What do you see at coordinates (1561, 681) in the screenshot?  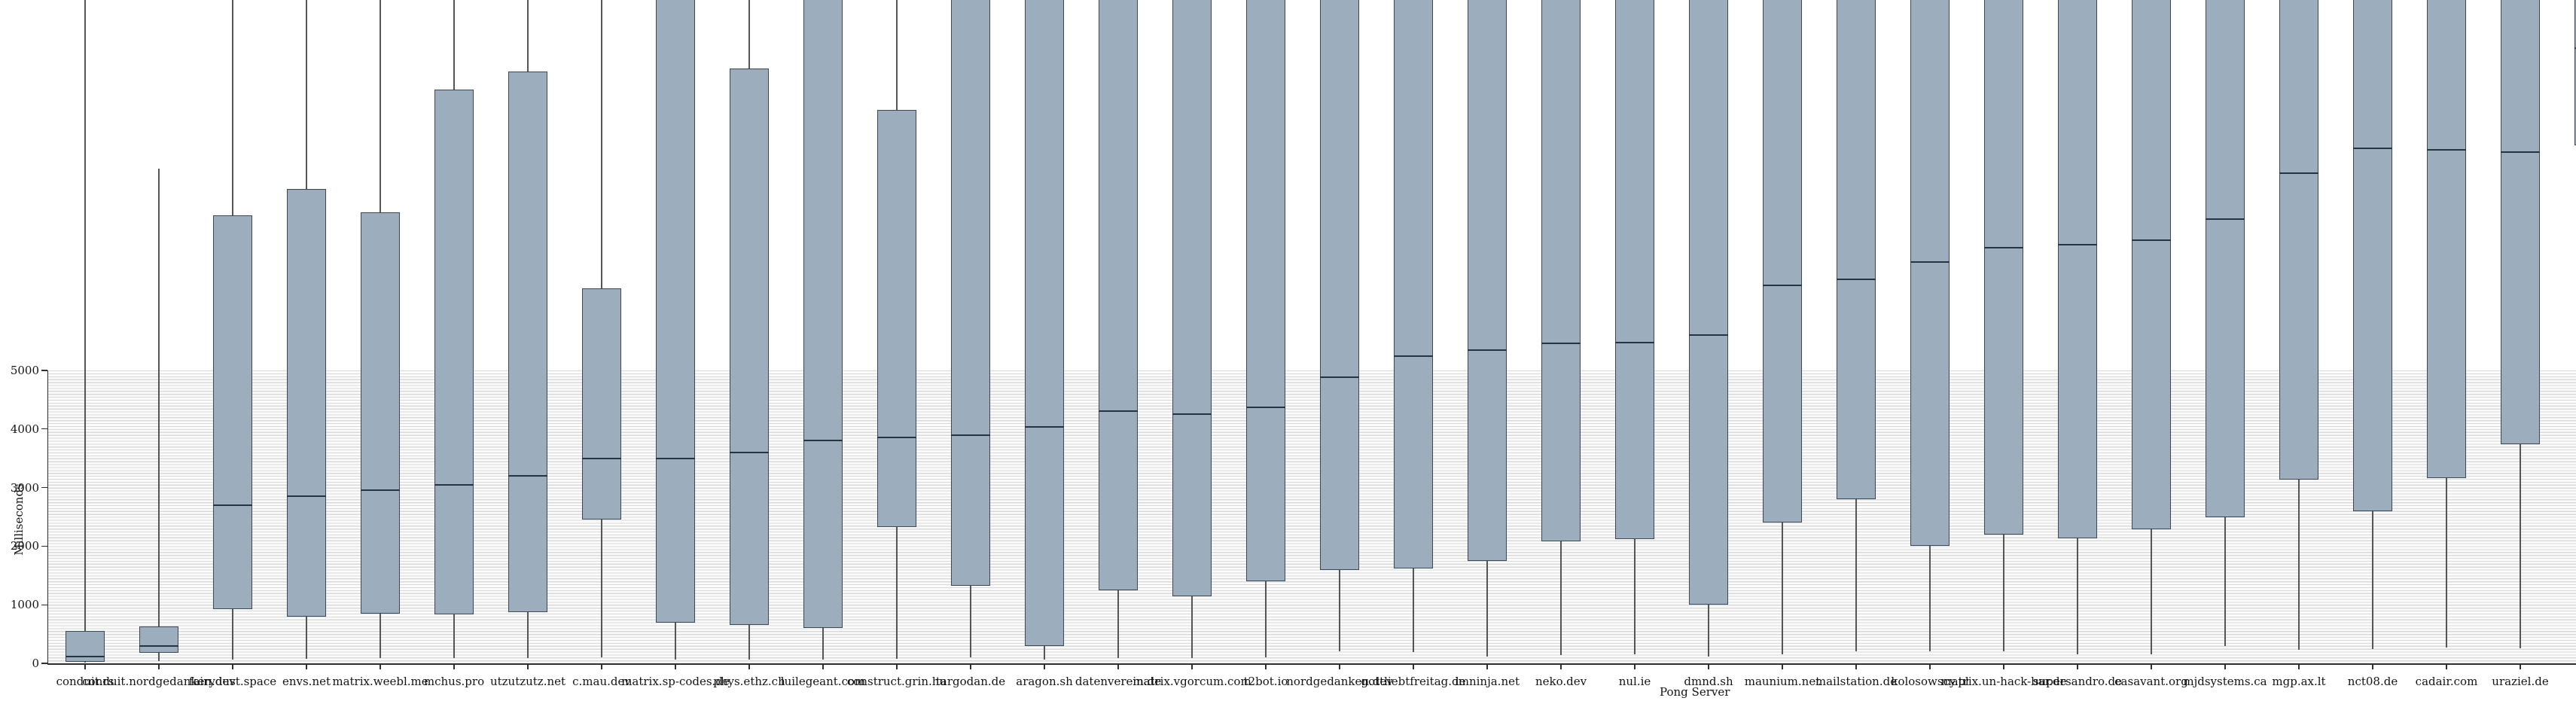 I see `category-label-neko.dev: neko.dev` at bounding box center [1561, 681].